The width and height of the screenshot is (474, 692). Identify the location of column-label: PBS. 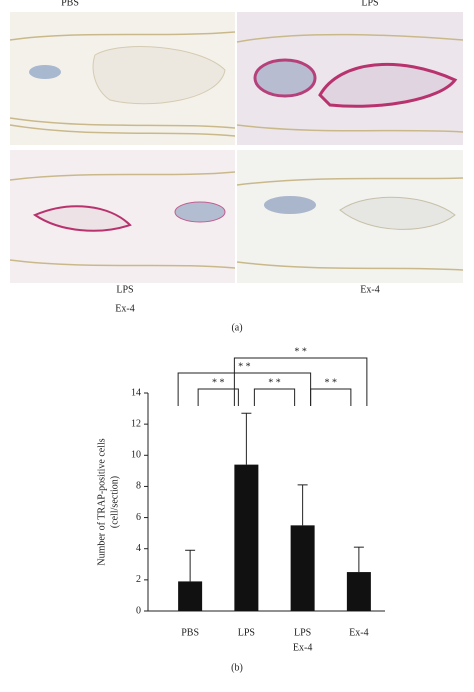
(70, 4).